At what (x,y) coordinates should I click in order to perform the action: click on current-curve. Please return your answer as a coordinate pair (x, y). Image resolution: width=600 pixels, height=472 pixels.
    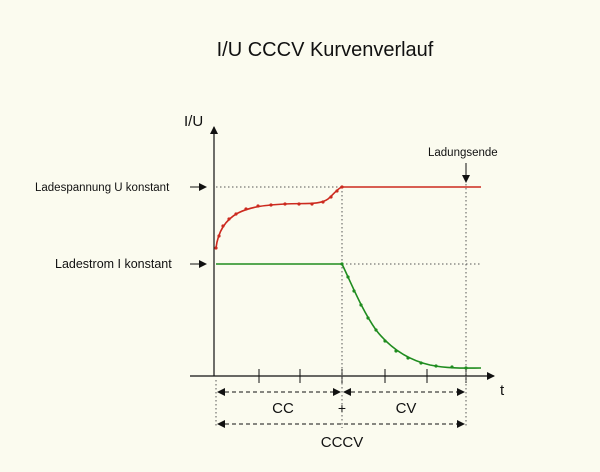
    Looking at the image, I should click on (349, 316).